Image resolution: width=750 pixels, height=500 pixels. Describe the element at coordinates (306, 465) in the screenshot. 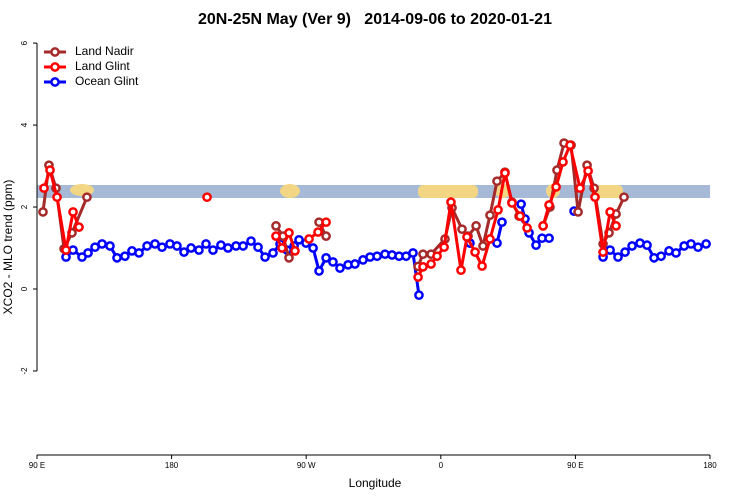

I see `x-tick-label: 90 W` at that location.